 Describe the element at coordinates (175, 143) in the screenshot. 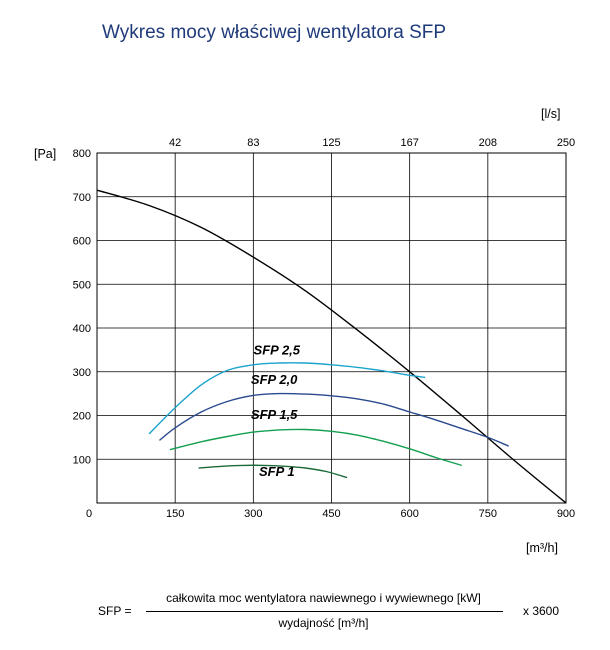

I see `x2-tick-label: 42` at that location.